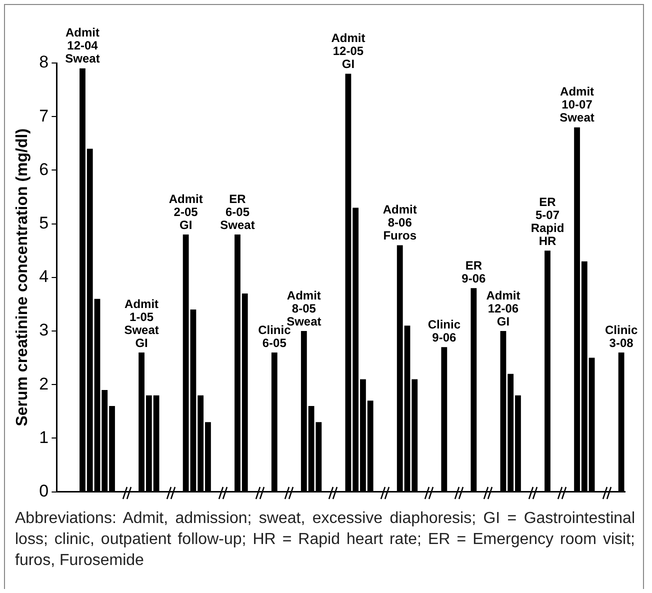  Describe the element at coordinates (503, 308) in the screenshot. I see `x-tick-label: Admit 12-06 GI` at that location.